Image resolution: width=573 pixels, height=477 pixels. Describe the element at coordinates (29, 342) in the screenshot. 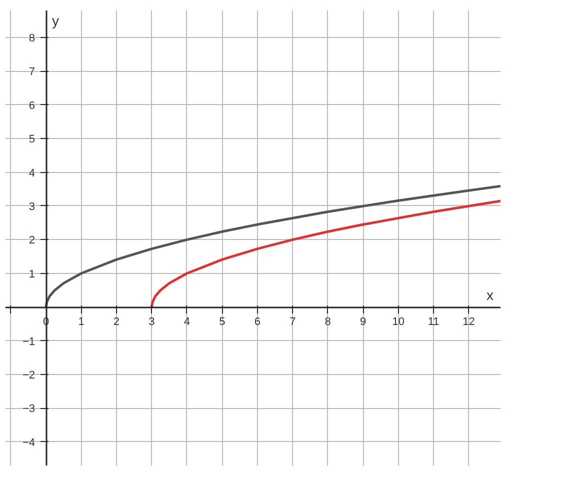

I see `y-tick-label: −1` at that location.